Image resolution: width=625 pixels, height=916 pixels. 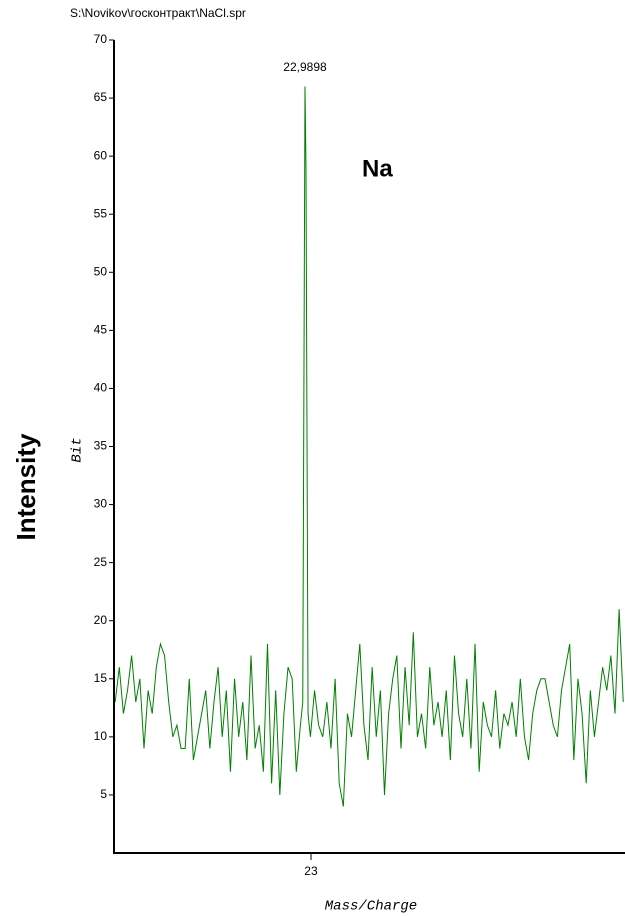 I want to click on y-tick-label: 20, so click(x=101, y=620).